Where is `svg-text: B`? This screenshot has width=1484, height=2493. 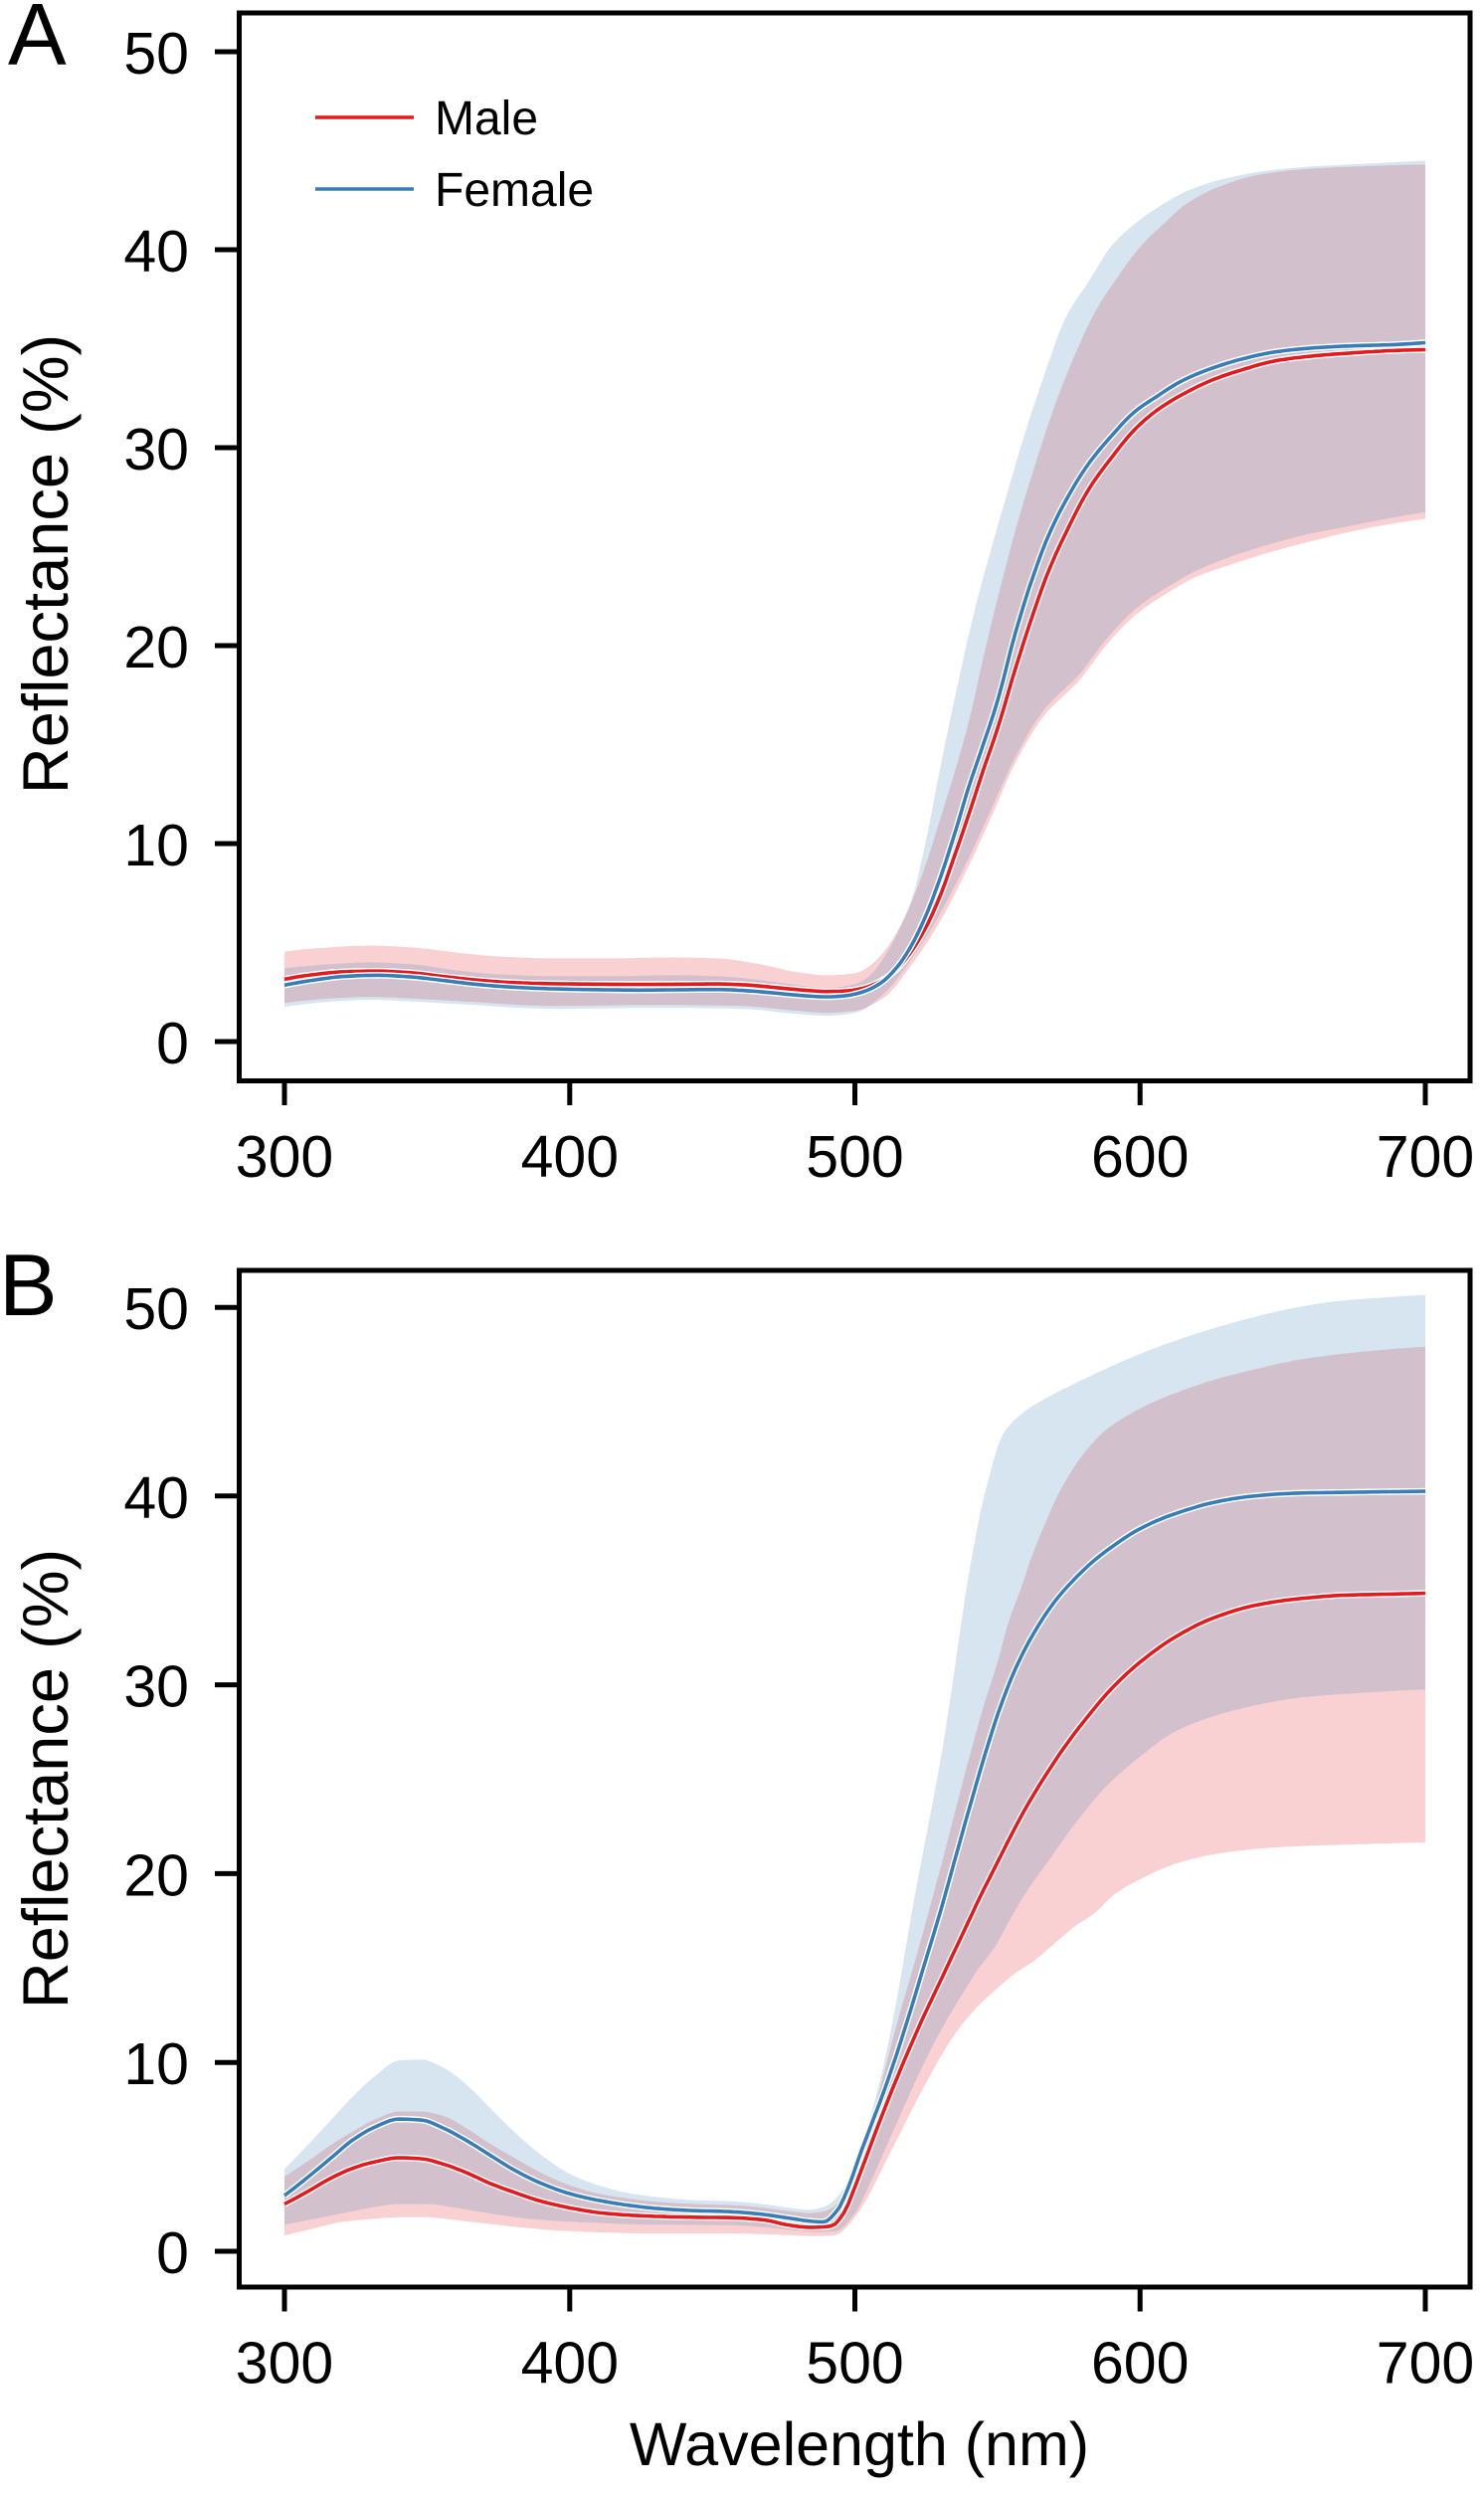
svg-text: B is located at coordinates (29, 1285).